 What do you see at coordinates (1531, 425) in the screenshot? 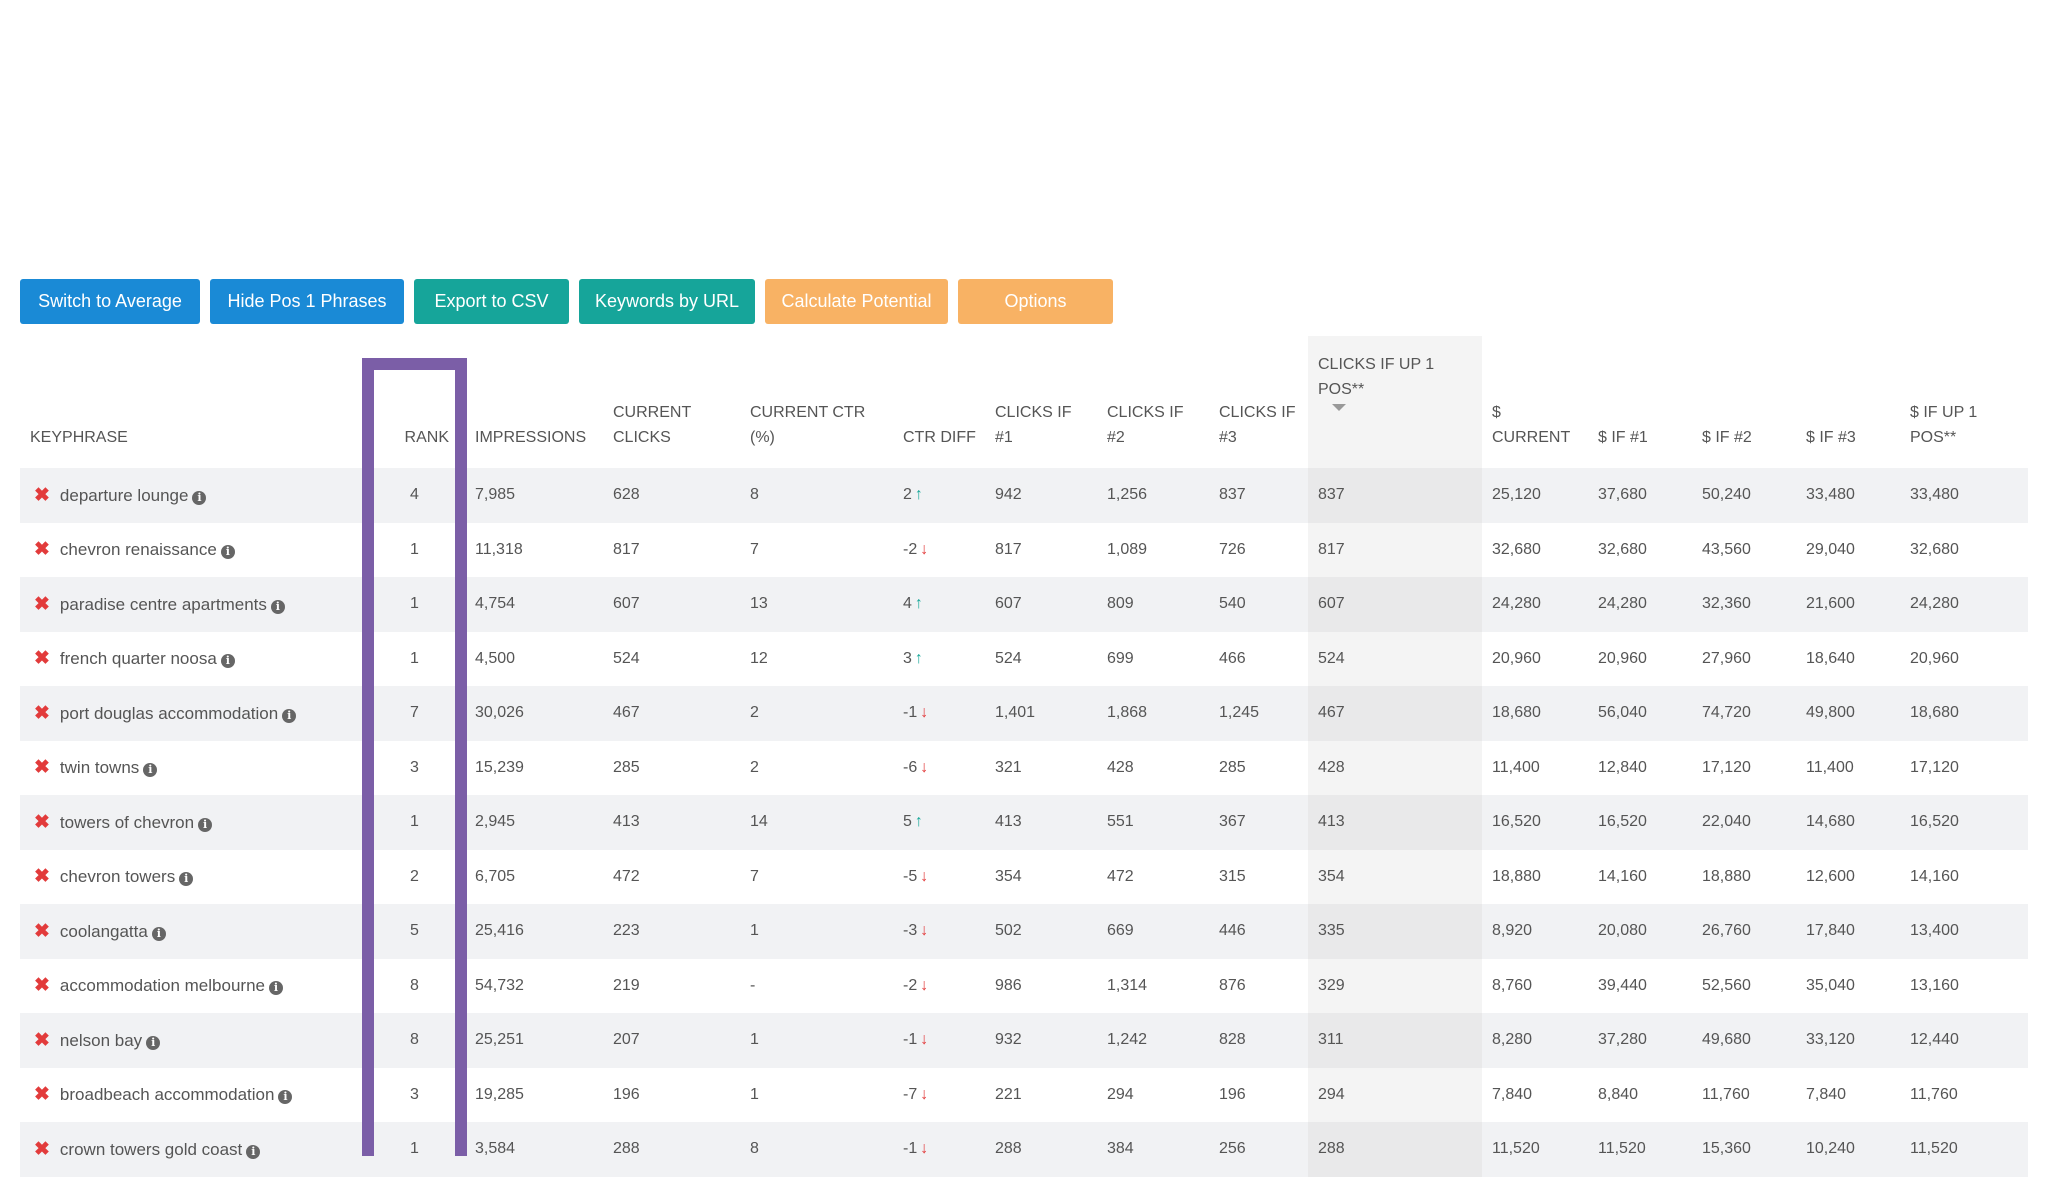
I see `header-dollar-current: $ CURRENT` at bounding box center [1531, 425].